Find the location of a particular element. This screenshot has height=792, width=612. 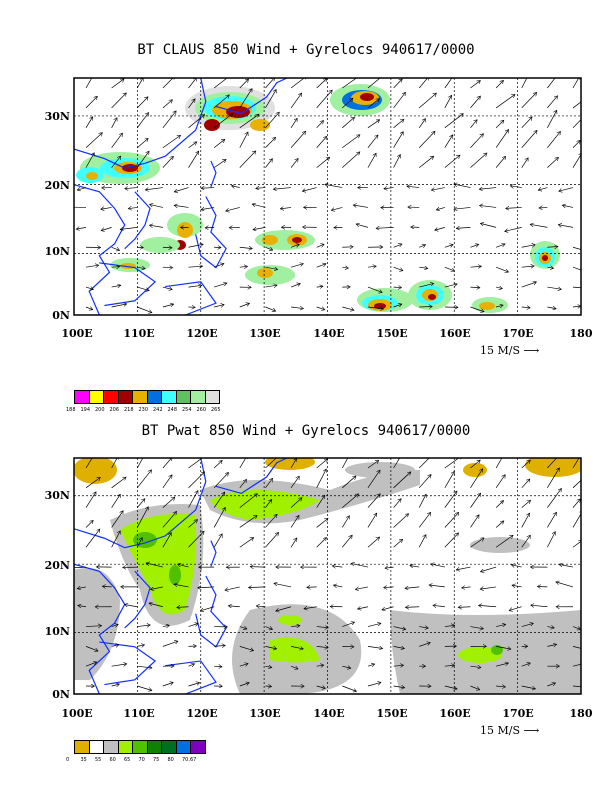

panel1-title: BT CLAUS 850 Wind + Gyrelocs 940617/0000 is located at coordinates (306, 50).